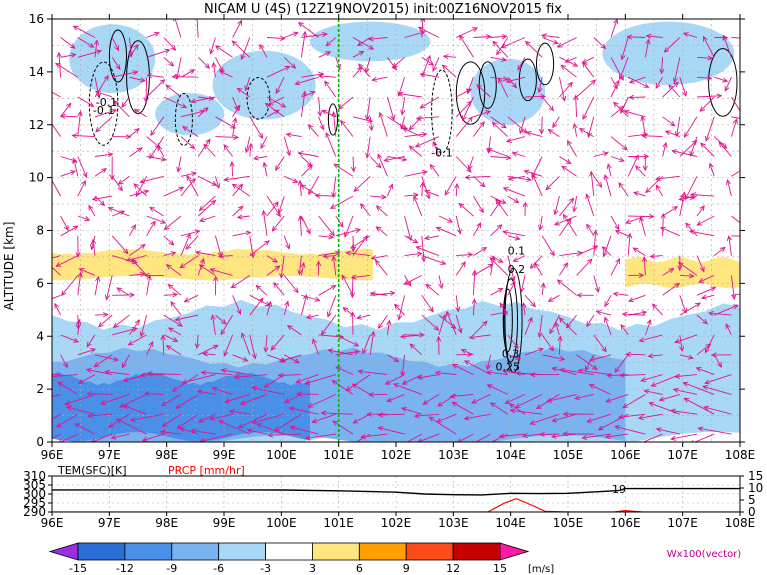 The image size is (767, 575). Describe the element at coordinates (224, 523) in the screenshot. I see `sub-x-tick-label: 99E` at that location.